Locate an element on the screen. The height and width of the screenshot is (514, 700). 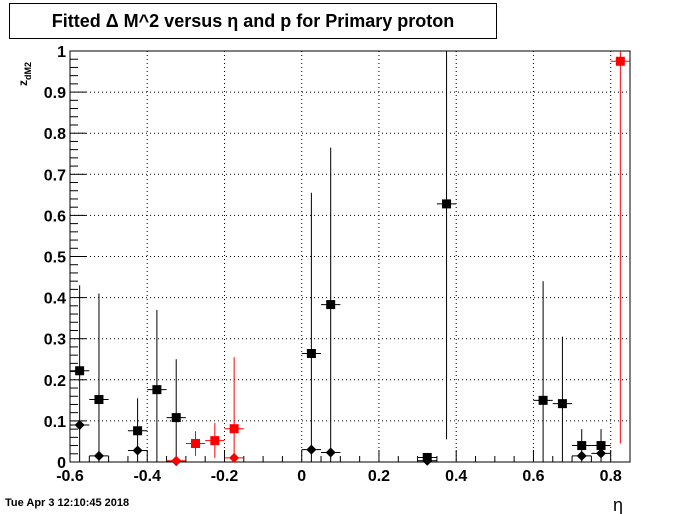
y-tick-label: 0 is located at coordinates (61, 463).